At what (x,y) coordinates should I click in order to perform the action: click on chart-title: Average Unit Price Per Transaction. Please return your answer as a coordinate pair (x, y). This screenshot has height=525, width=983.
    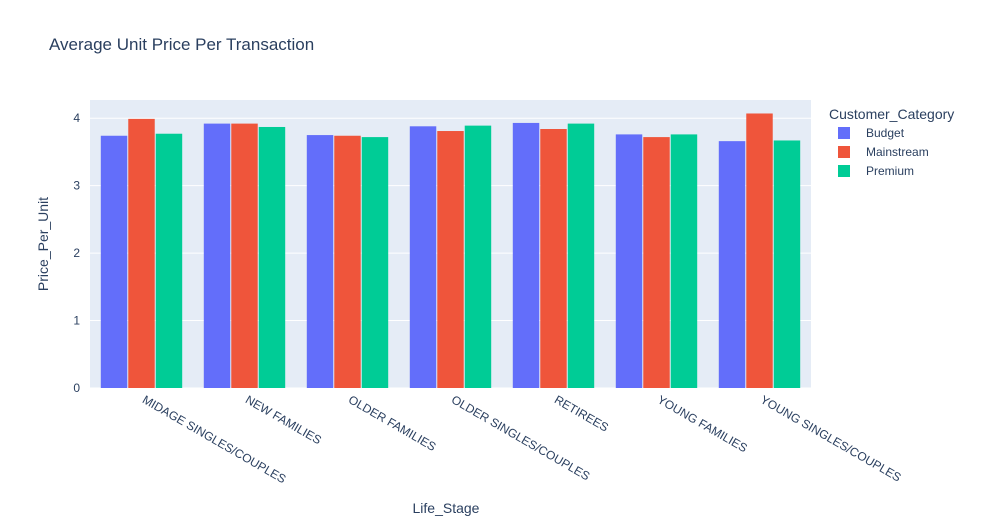
    Looking at the image, I should click on (181, 44).